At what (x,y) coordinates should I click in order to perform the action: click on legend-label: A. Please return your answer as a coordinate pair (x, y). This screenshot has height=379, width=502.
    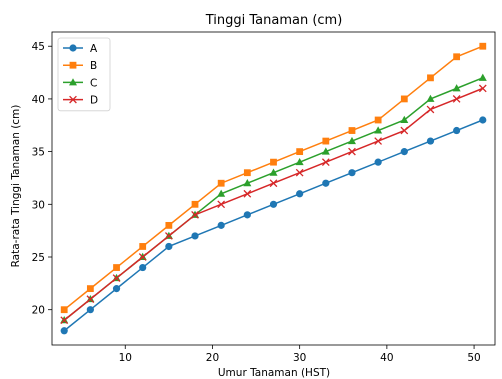
    Looking at the image, I should click on (94, 49).